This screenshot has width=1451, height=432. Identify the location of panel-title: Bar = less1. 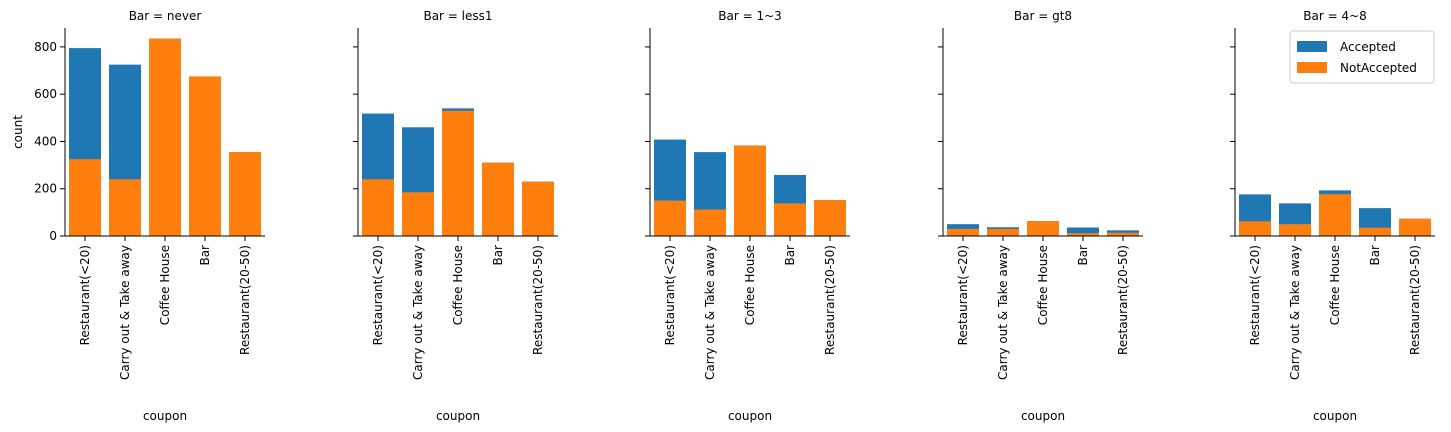
(457, 16).